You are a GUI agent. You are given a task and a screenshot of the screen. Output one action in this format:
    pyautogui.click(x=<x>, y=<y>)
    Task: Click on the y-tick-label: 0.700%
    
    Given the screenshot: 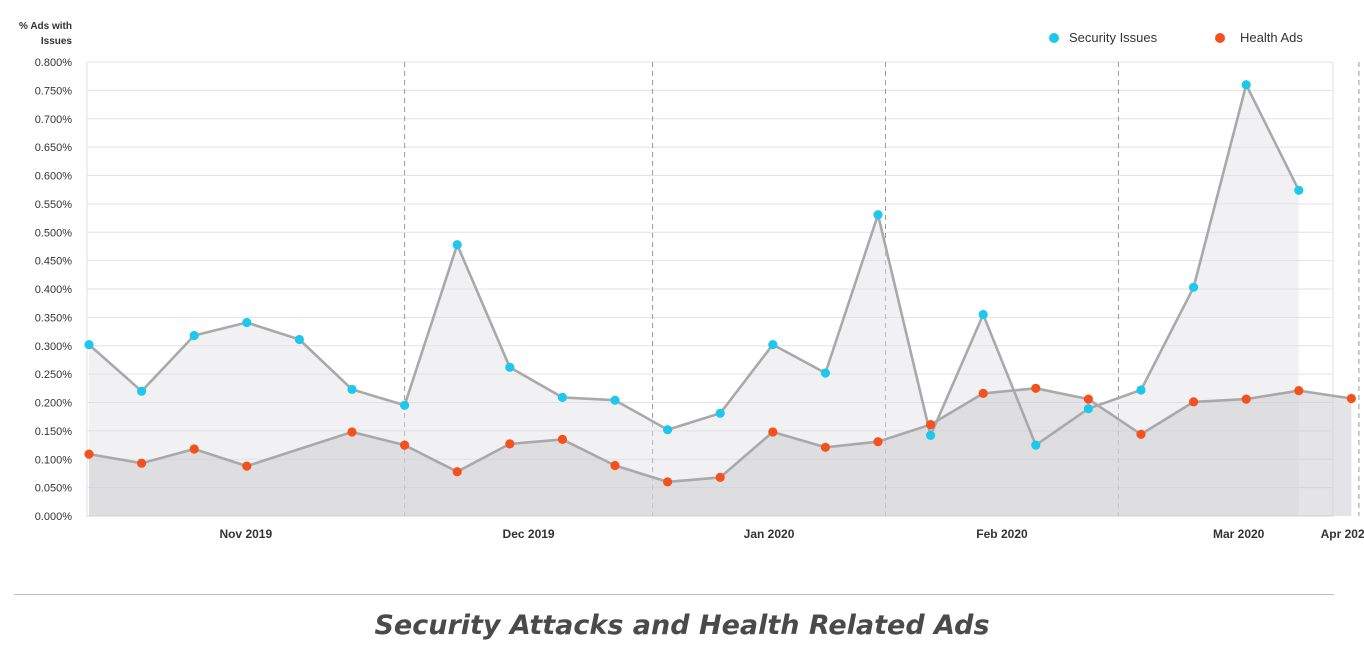 What is the action you would take?
    pyautogui.click(x=54, y=120)
    